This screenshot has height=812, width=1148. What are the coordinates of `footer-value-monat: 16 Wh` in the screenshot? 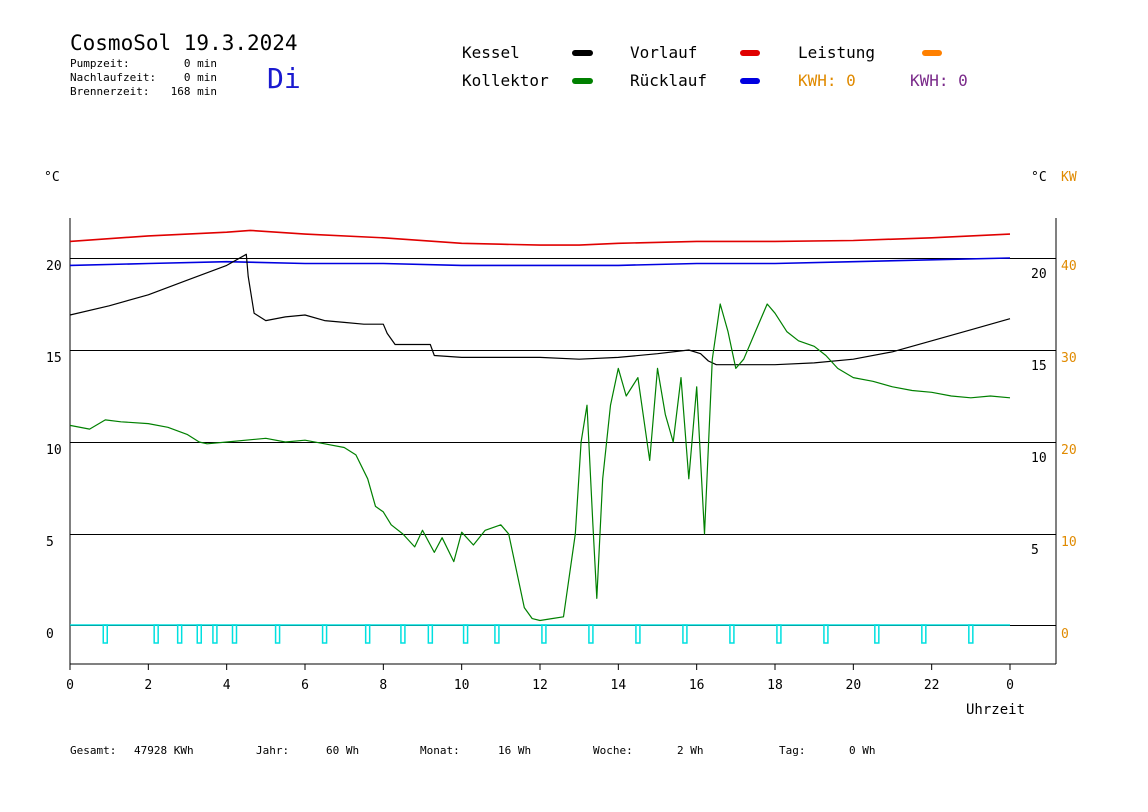 It's located at (514, 750).